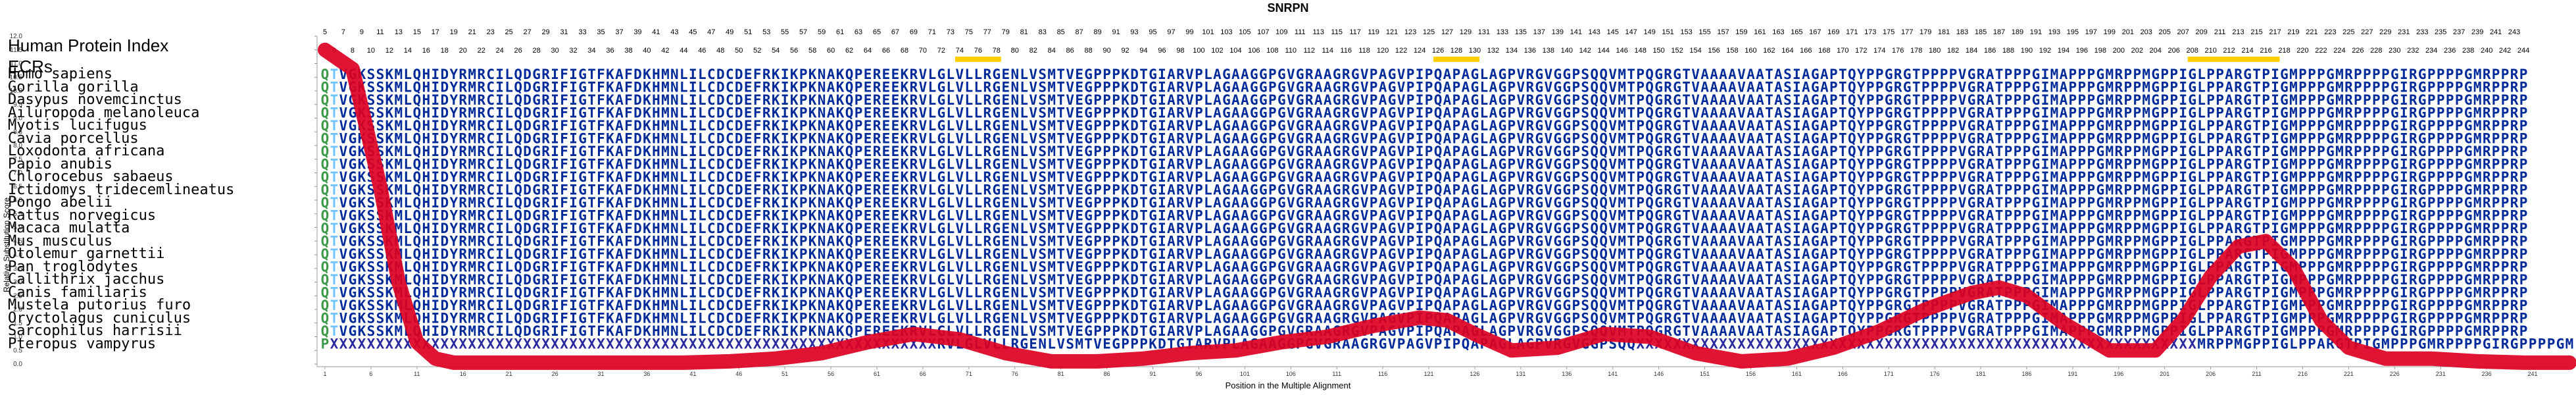 This screenshot has height=395, width=2576. Describe the element at coordinates (1152, 32) in the screenshot. I see `human-index-number: 95` at that location.